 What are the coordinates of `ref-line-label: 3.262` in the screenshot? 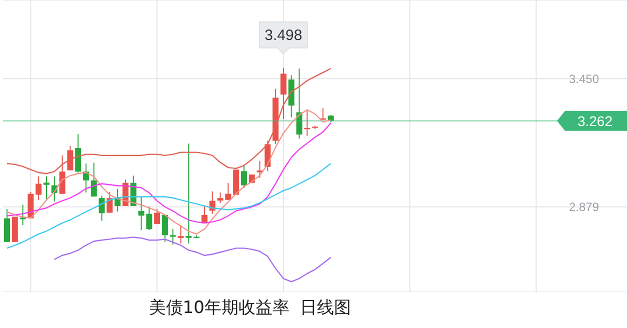 It's located at (595, 120).